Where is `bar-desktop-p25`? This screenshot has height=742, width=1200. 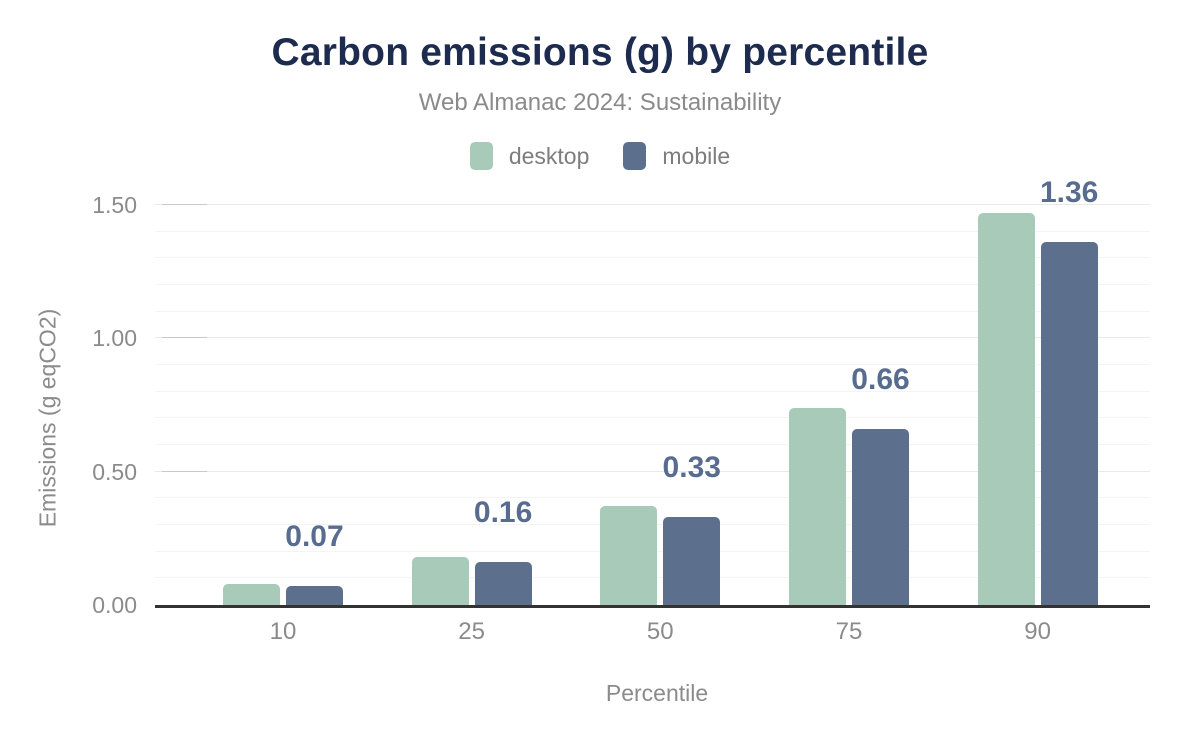
bar-desktop-p25 is located at coordinates (440, 581).